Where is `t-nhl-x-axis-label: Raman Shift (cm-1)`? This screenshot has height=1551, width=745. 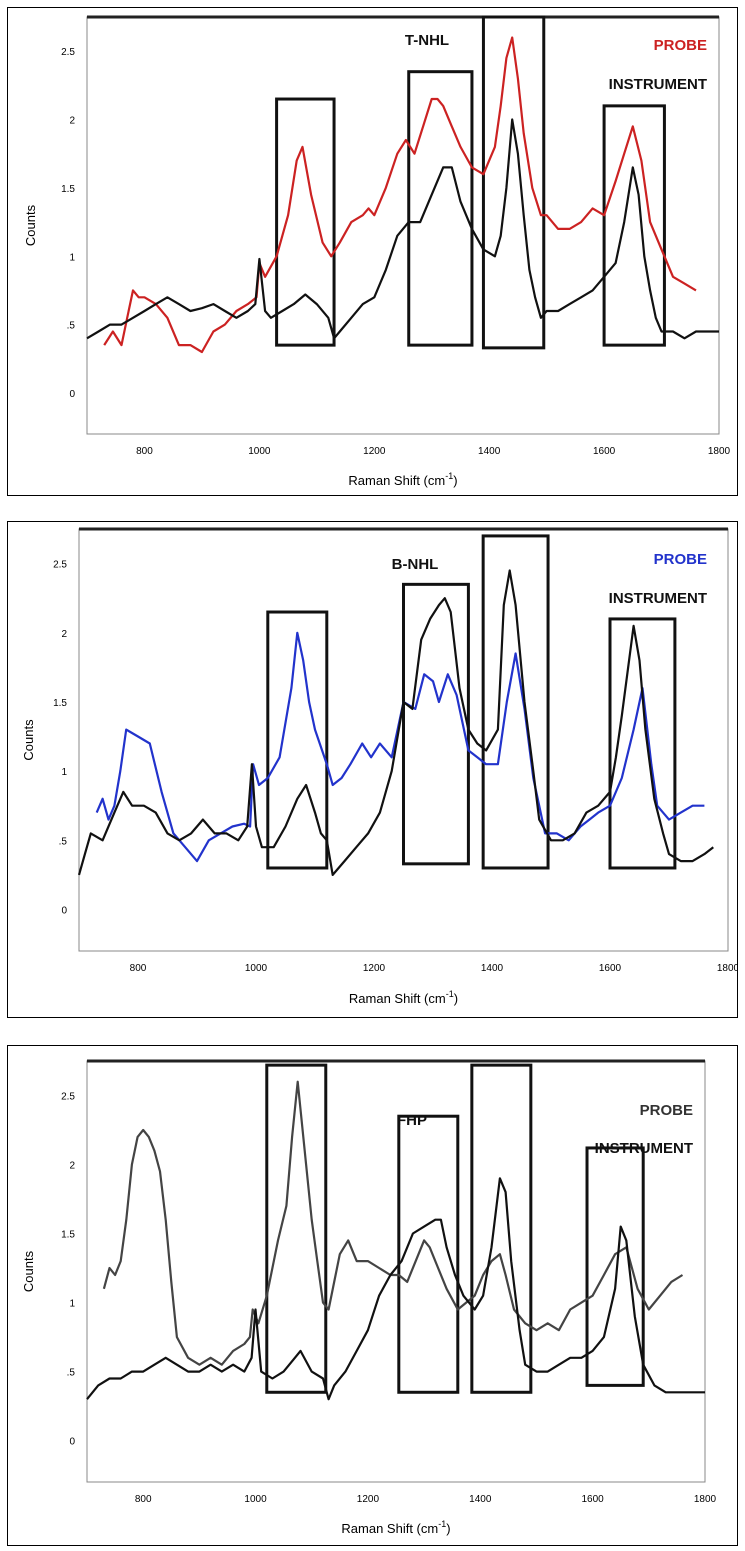 t-nhl-x-axis-label: Raman Shift (cm-1) is located at coordinates (402, 479).